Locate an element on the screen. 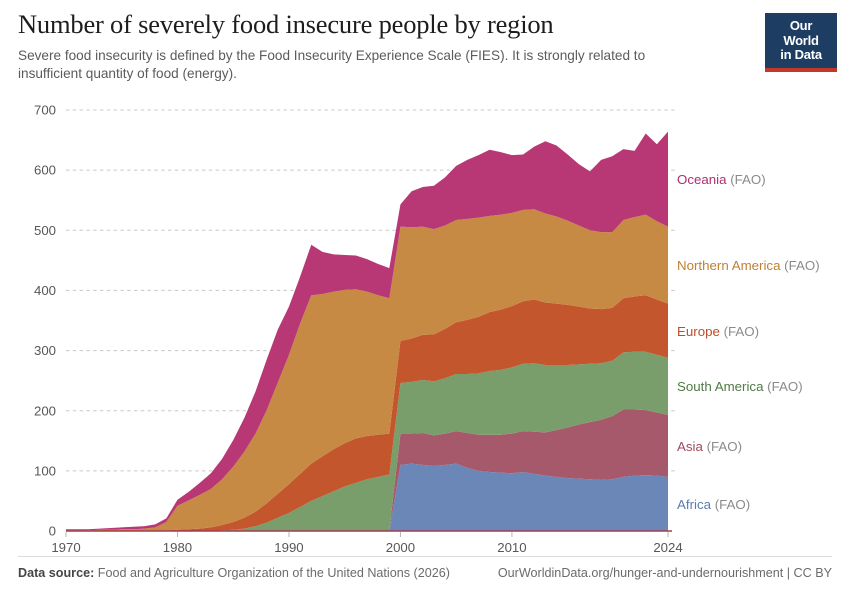 The height and width of the screenshot is (600, 850). y-axis-tick-label: 0 is located at coordinates (52, 531).